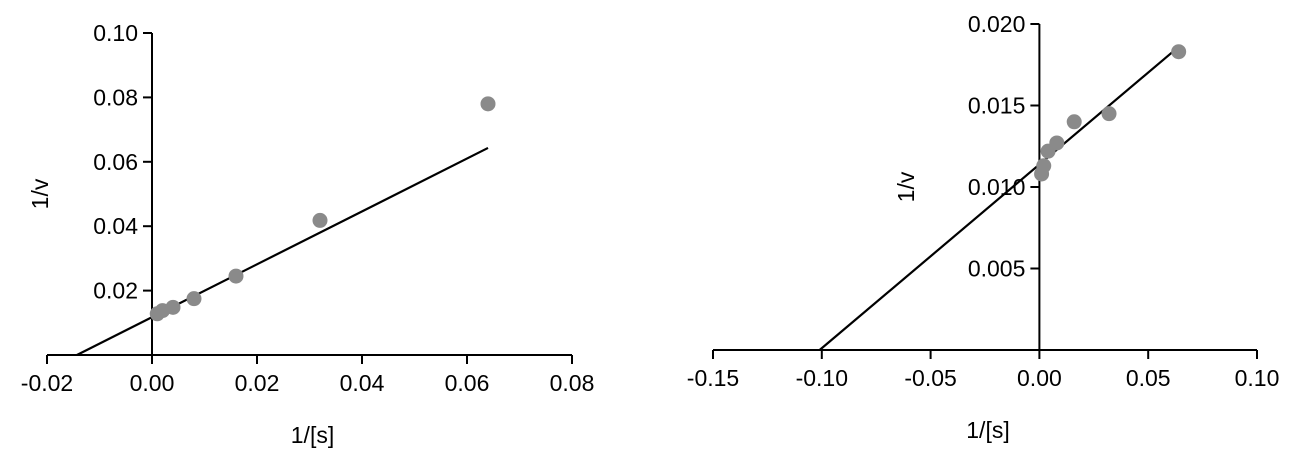 This screenshot has height=449, width=1291. I want to click on y-tick-label: 0.020, so click(997, 24).